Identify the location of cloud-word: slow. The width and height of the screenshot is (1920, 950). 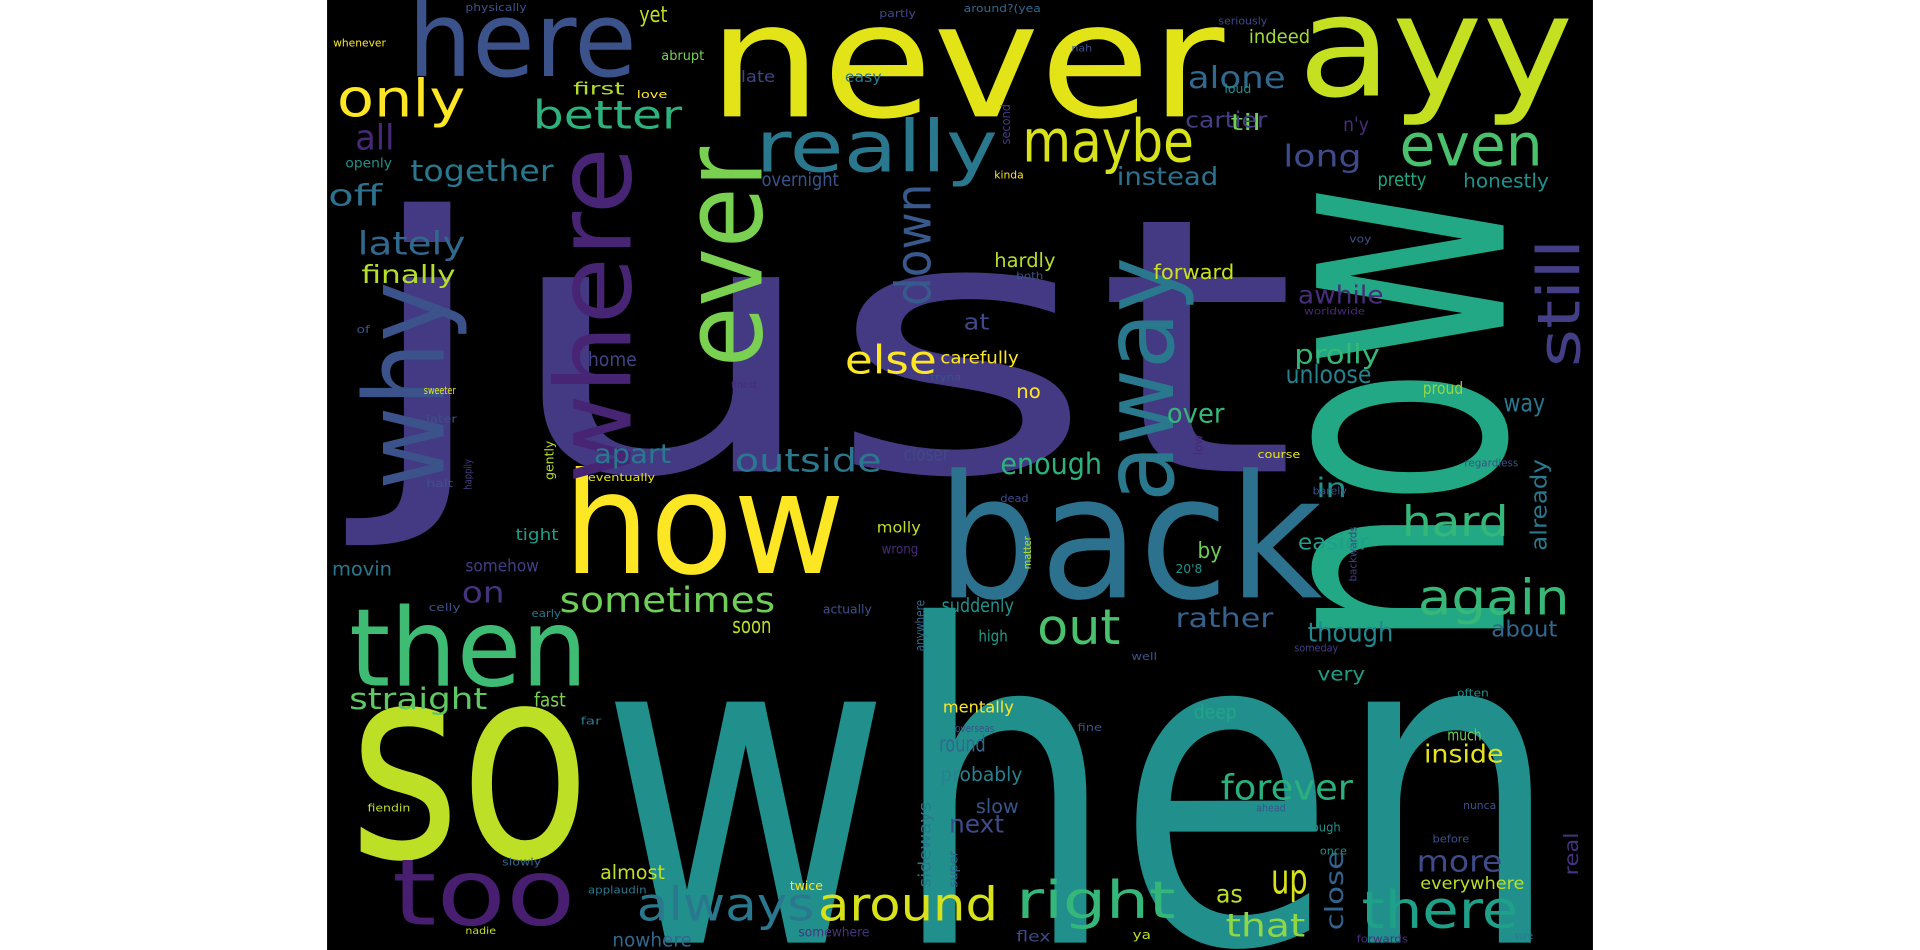
(997, 806).